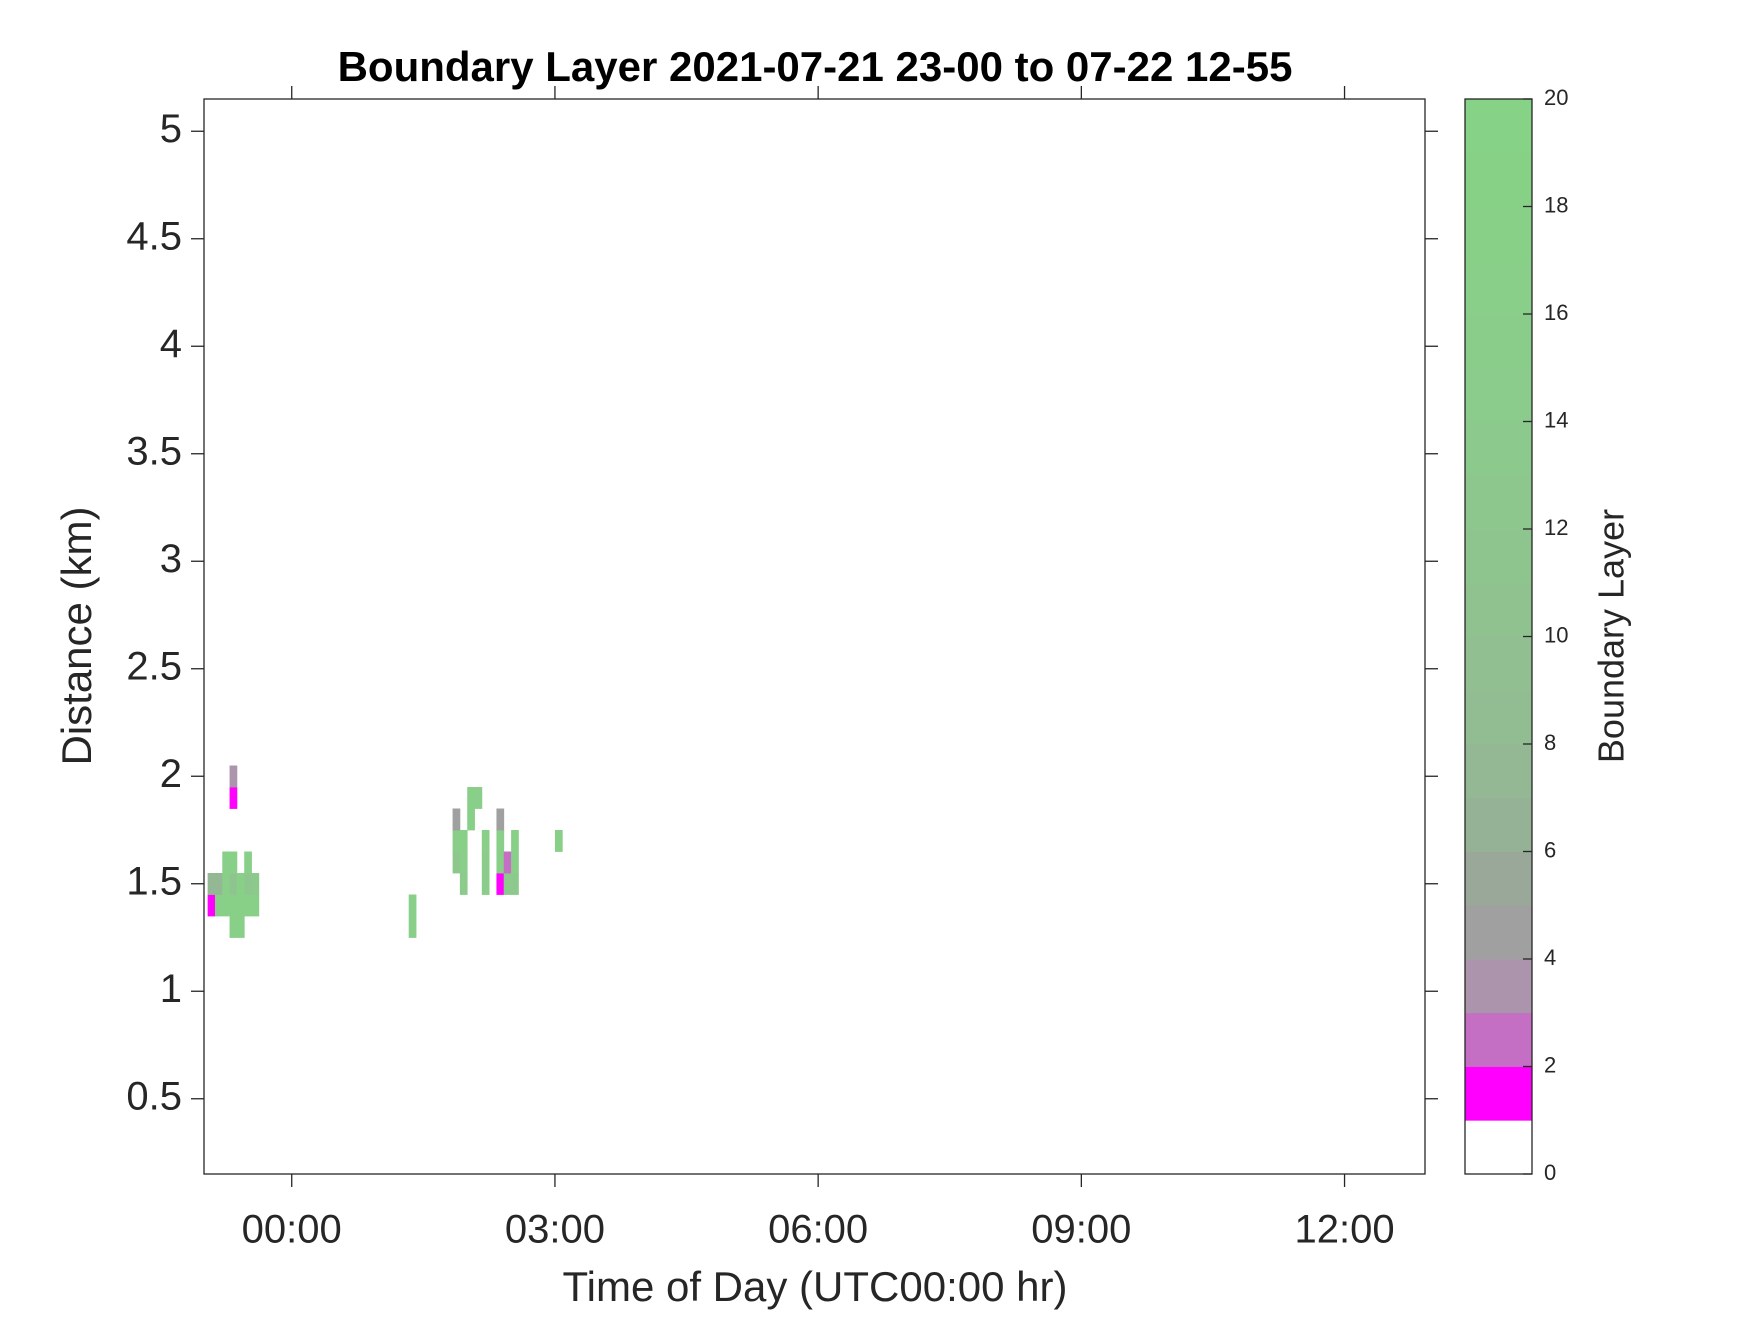  Describe the element at coordinates (1556, 204) in the screenshot. I see `colorbar-tick-label: 18` at that location.